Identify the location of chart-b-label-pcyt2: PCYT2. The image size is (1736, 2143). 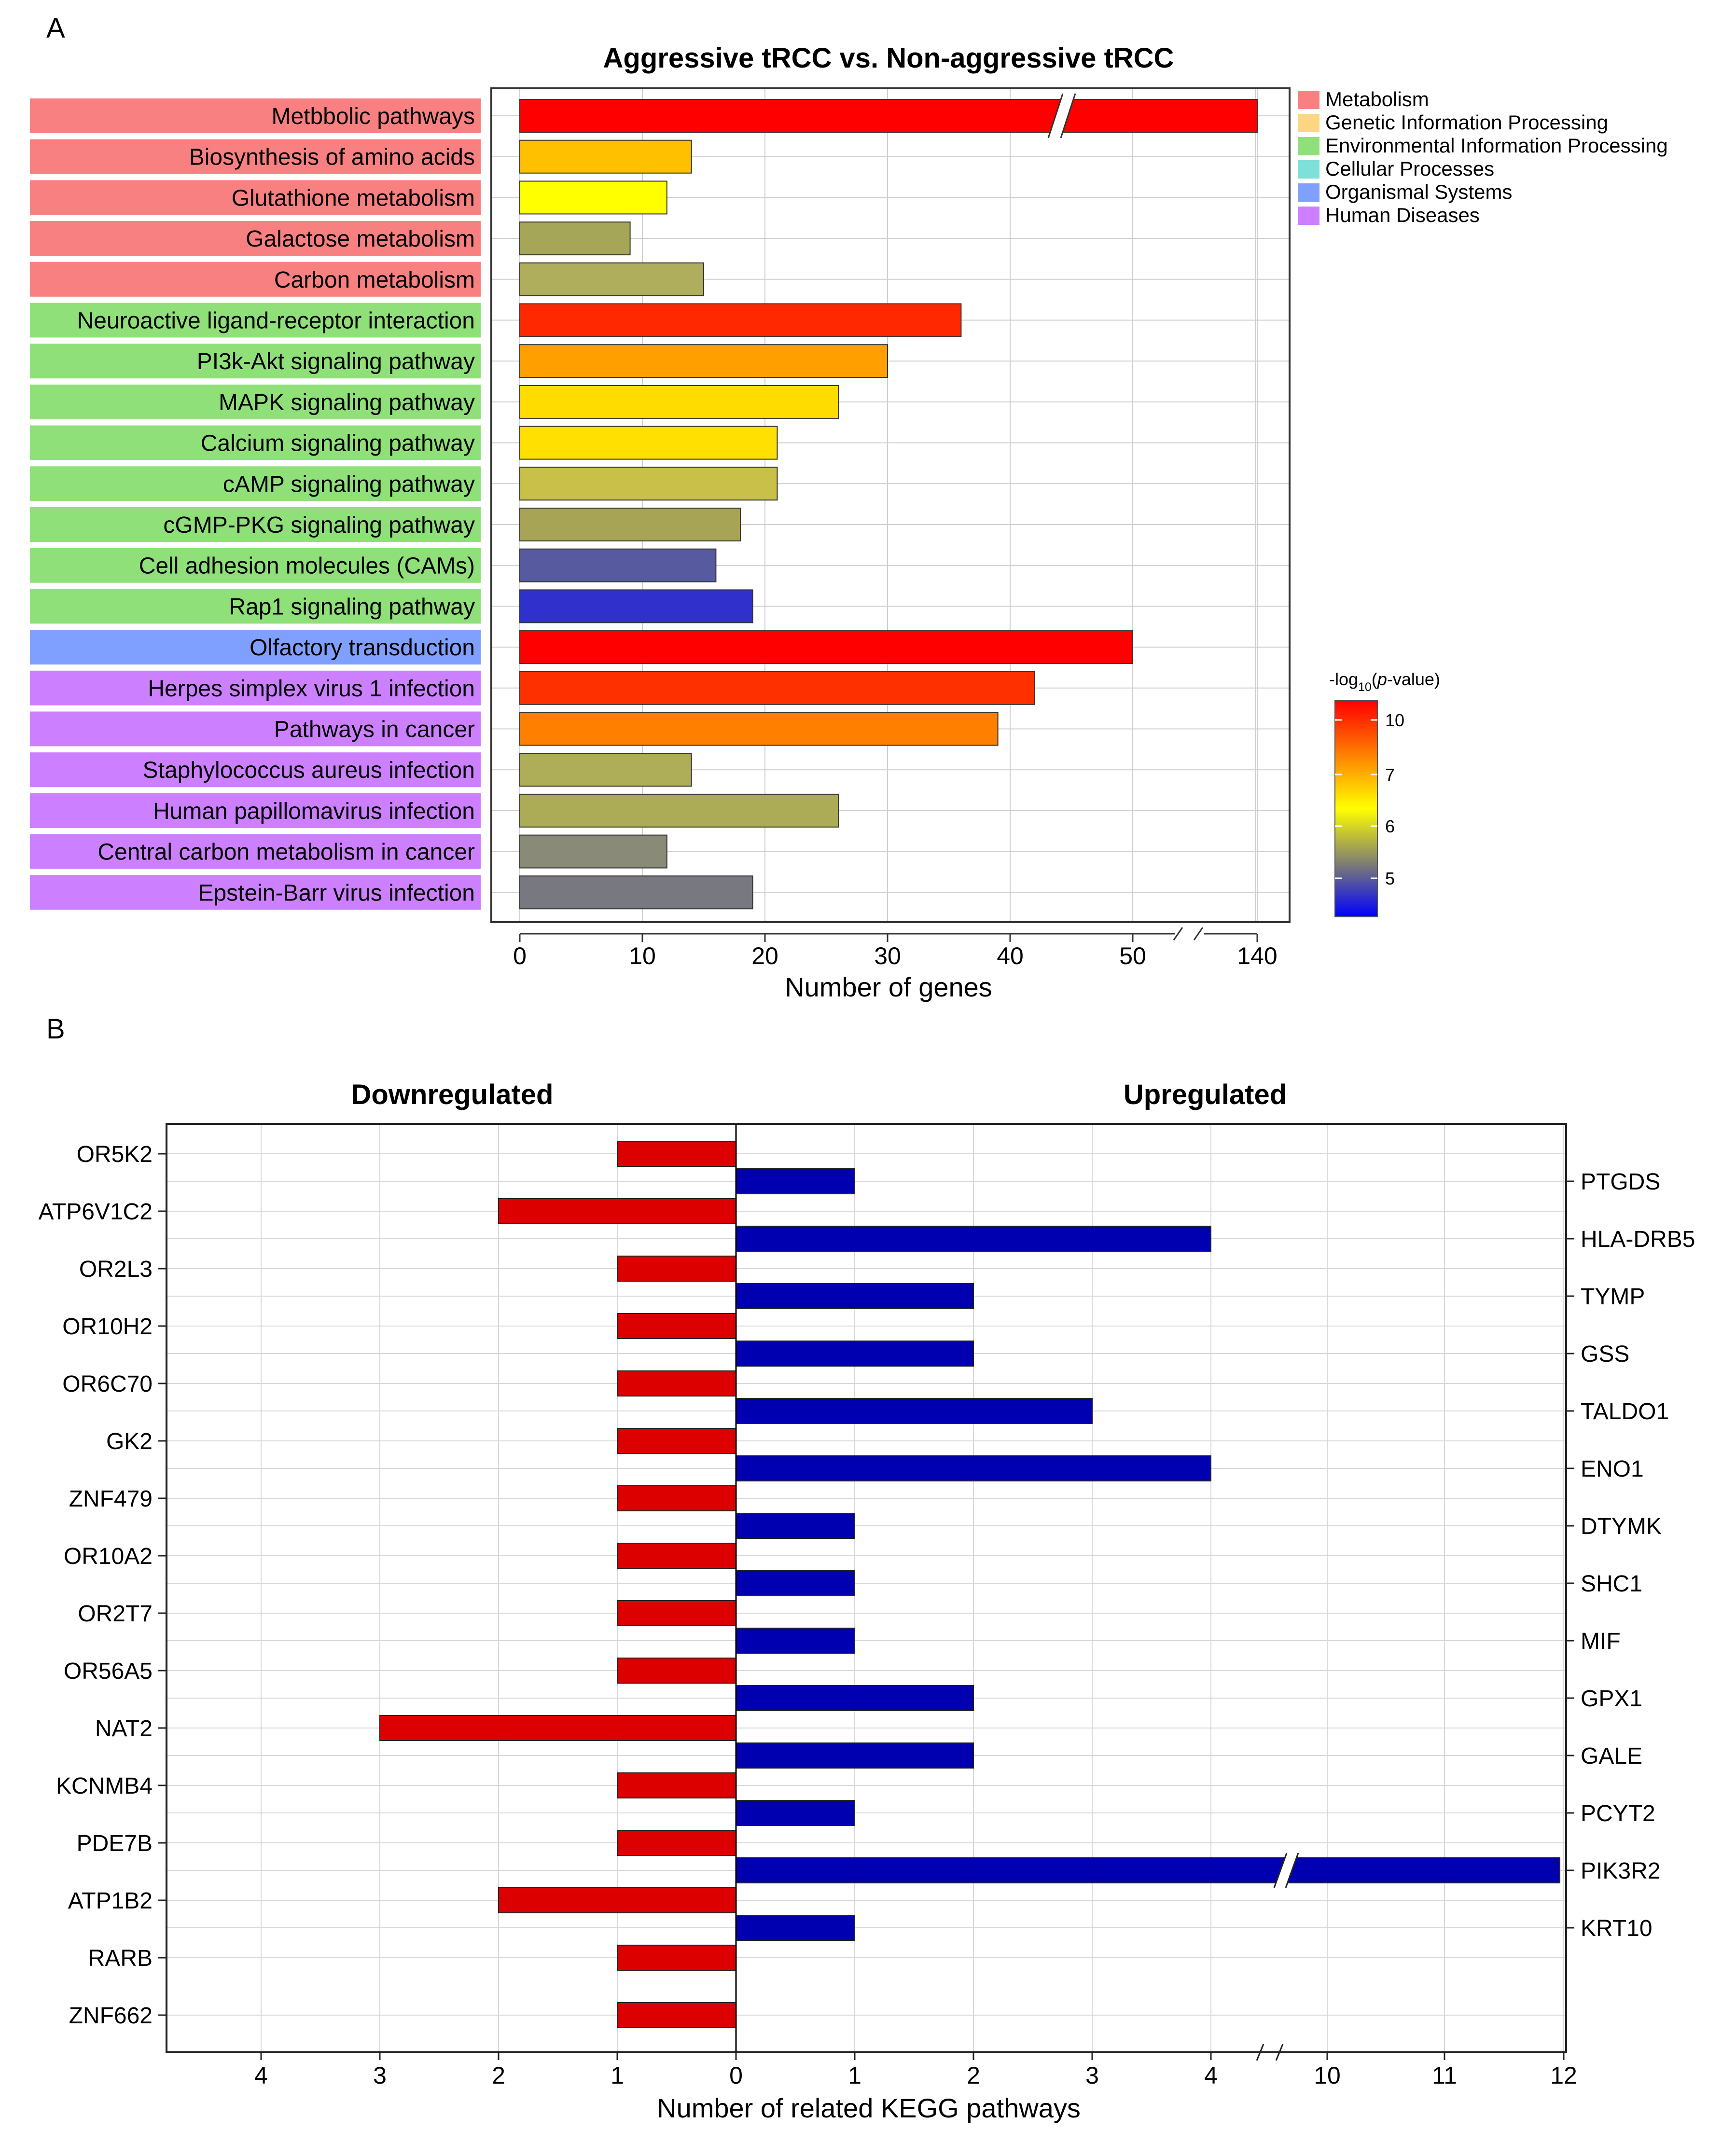
(1618, 1813).